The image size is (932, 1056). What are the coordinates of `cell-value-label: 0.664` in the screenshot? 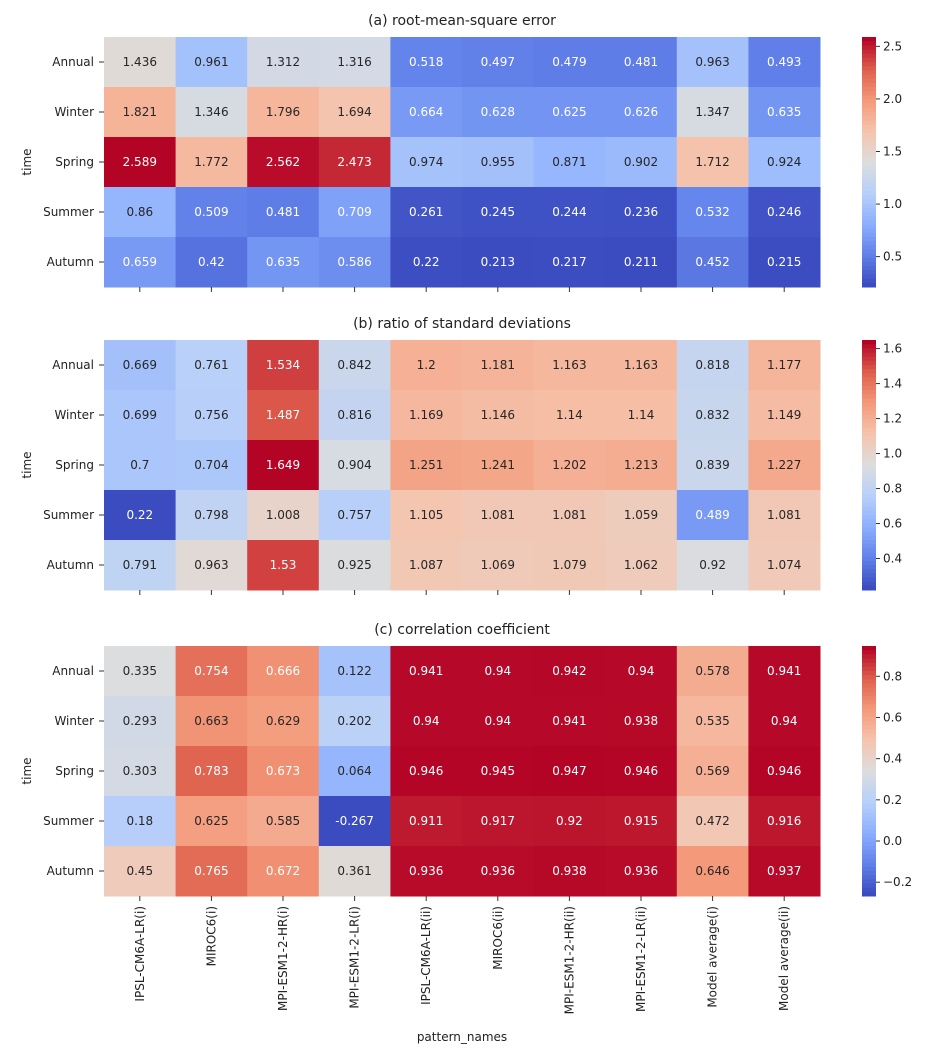 It's located at (426, 112).